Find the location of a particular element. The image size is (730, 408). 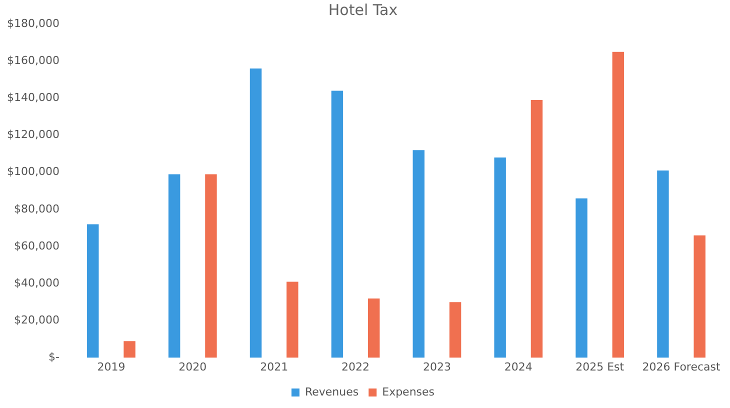

x-tick-label: 2023 is located at coordinates (436, 367).